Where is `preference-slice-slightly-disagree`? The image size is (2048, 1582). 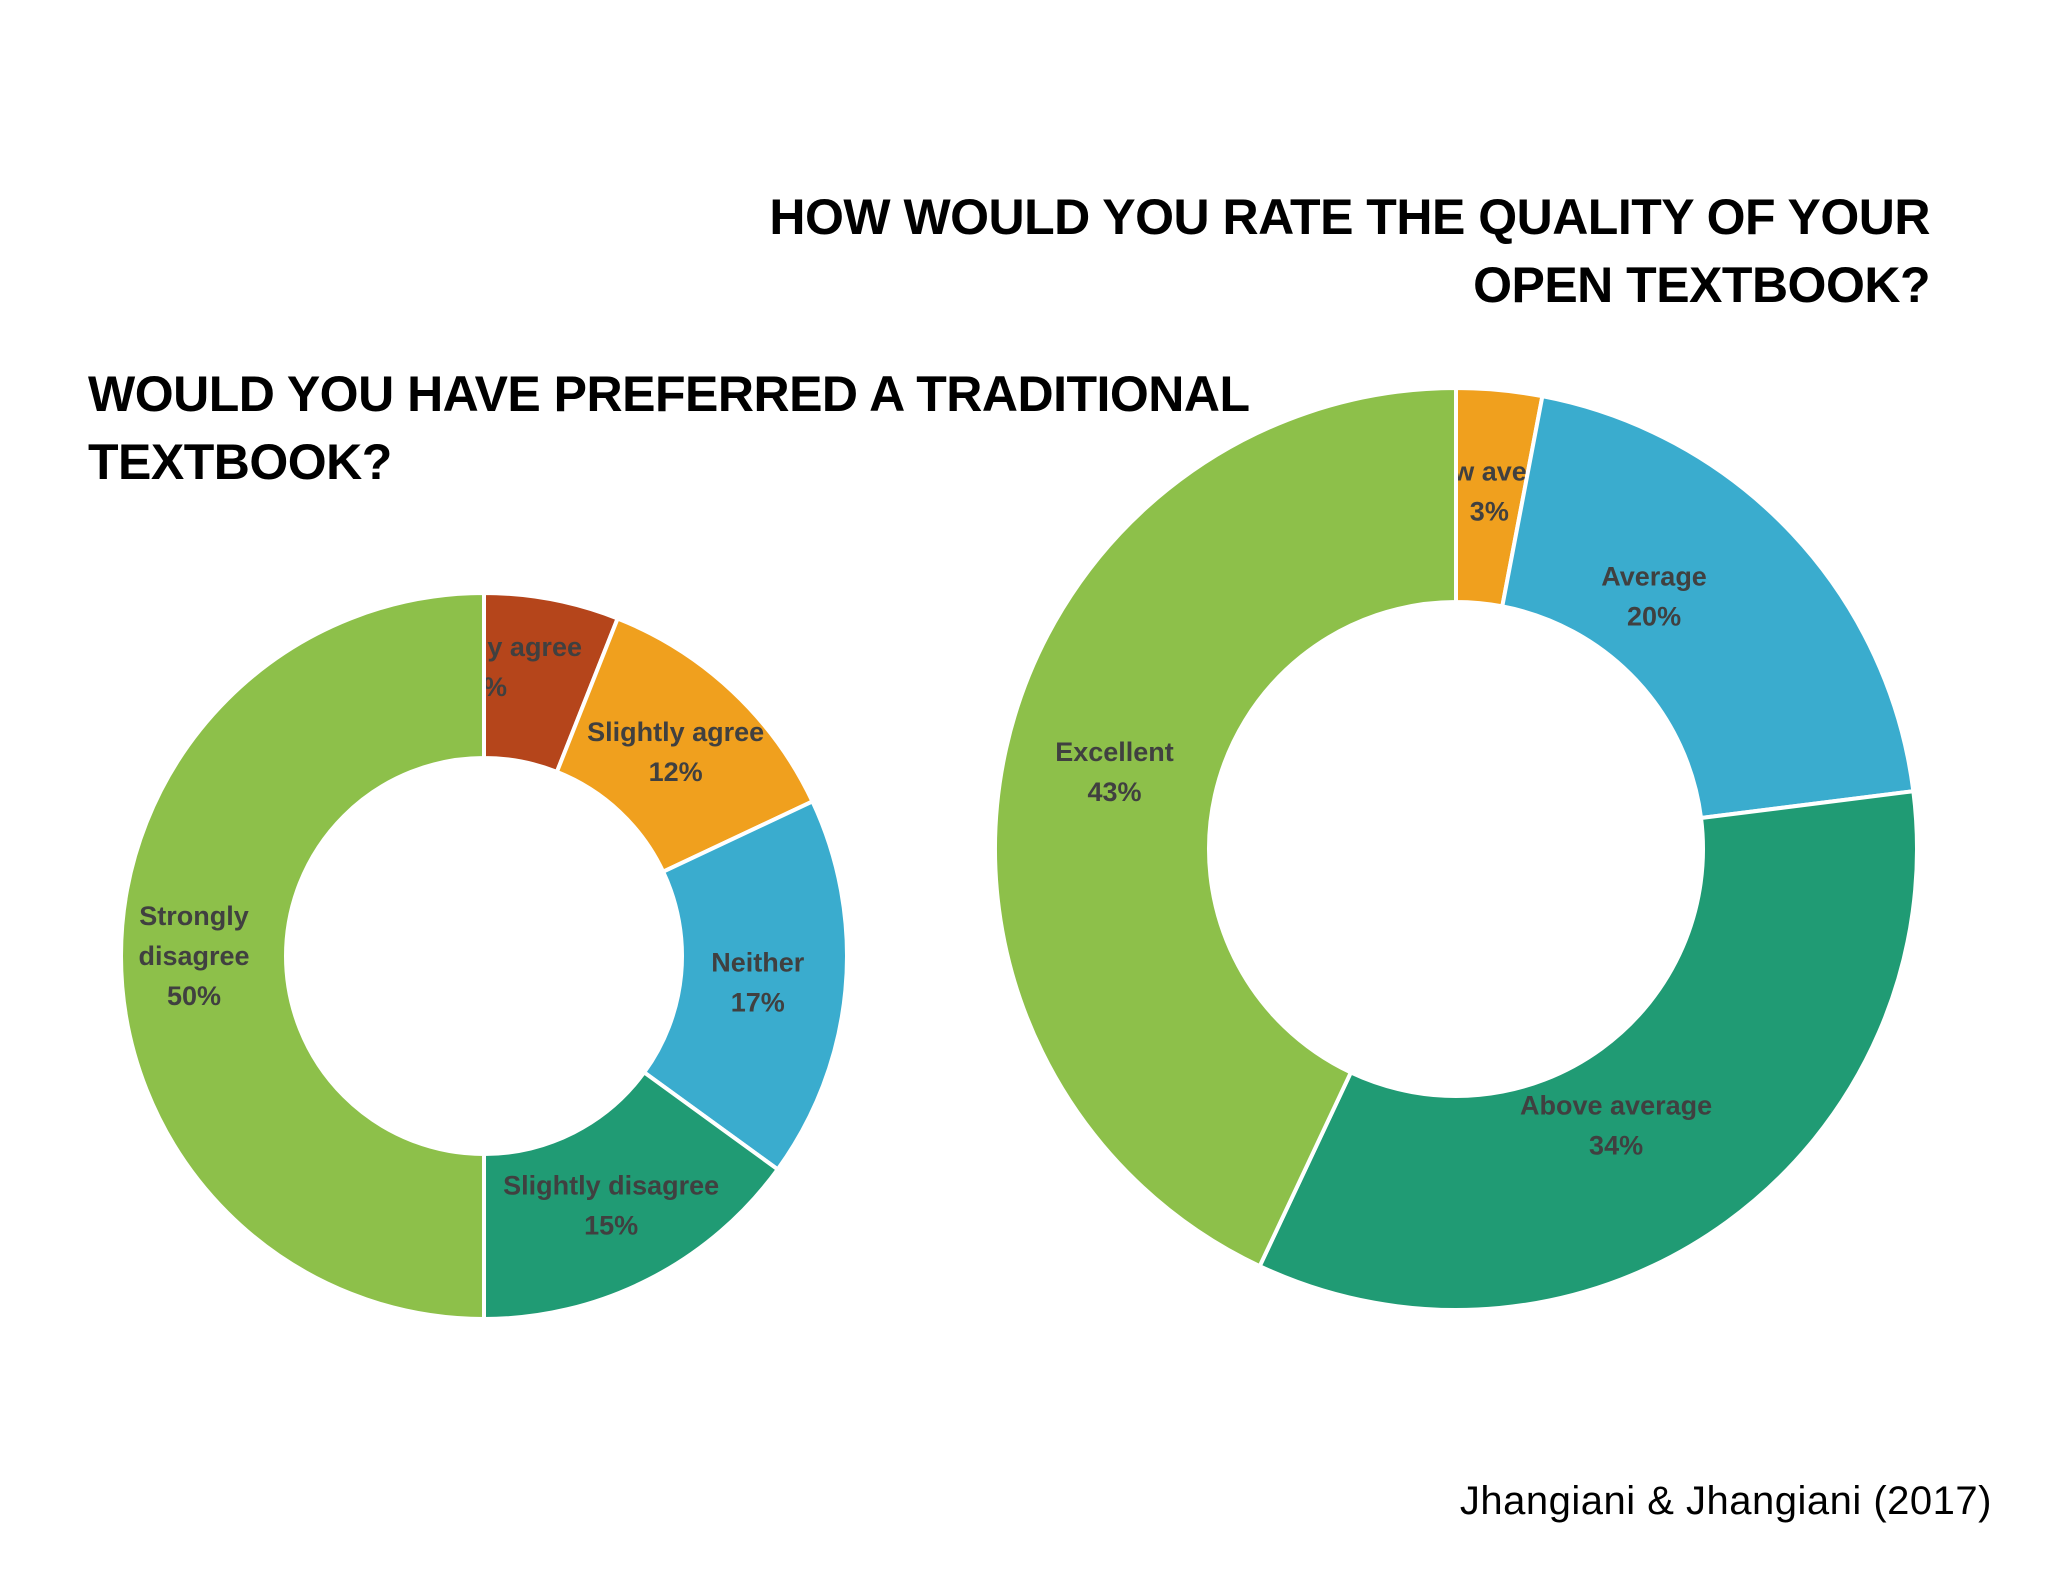
preference-slice-slightly-disagree is located at coordinates (631, 1195).